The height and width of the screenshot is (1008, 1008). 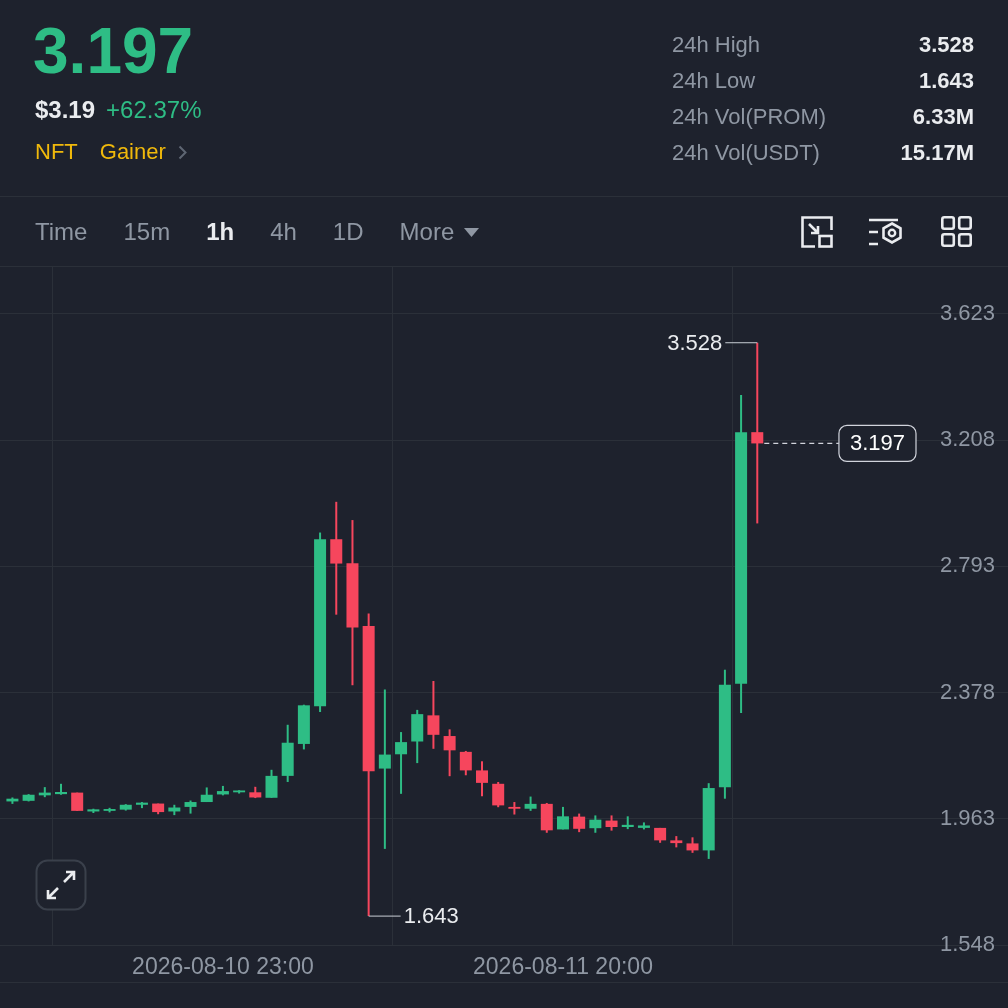 What do you see at coordinates (967, 312) in the screenshot?
I see `y-tick-label: 3.623` at bounding box center [967, 312].